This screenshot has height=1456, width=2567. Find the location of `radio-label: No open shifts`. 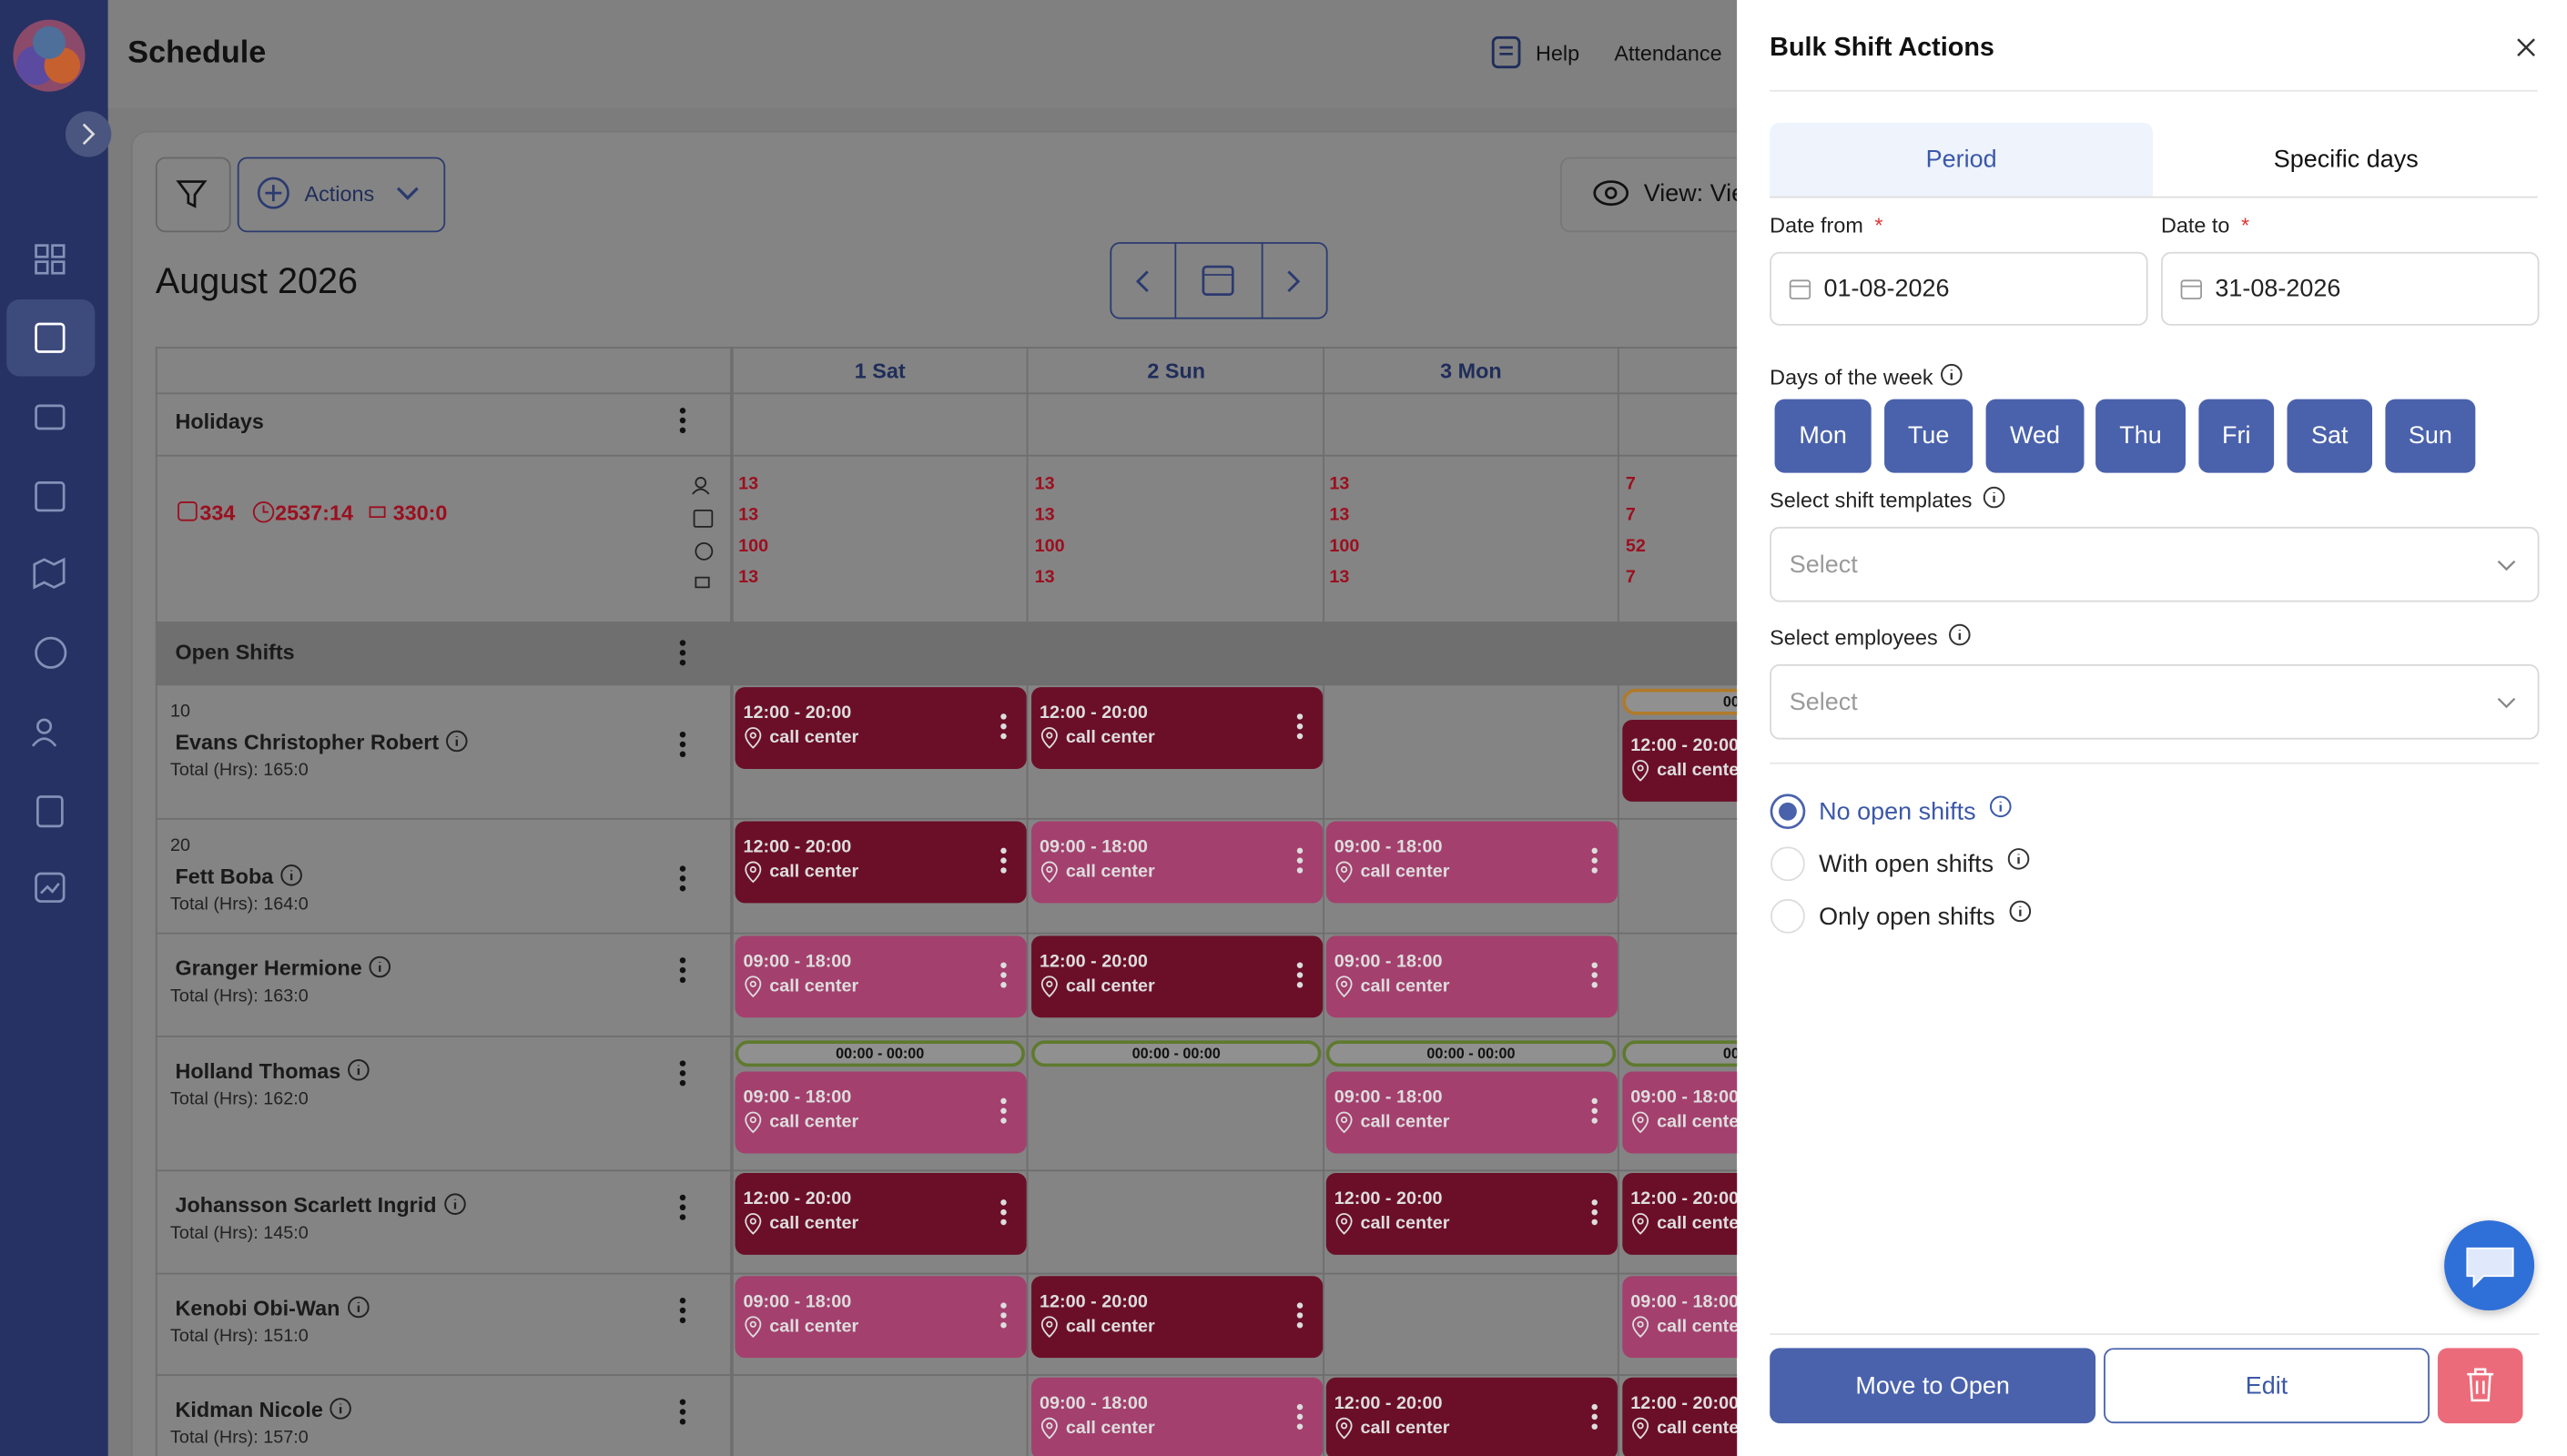

radio-label: No open shifts is located at coordinates (1897, 812).